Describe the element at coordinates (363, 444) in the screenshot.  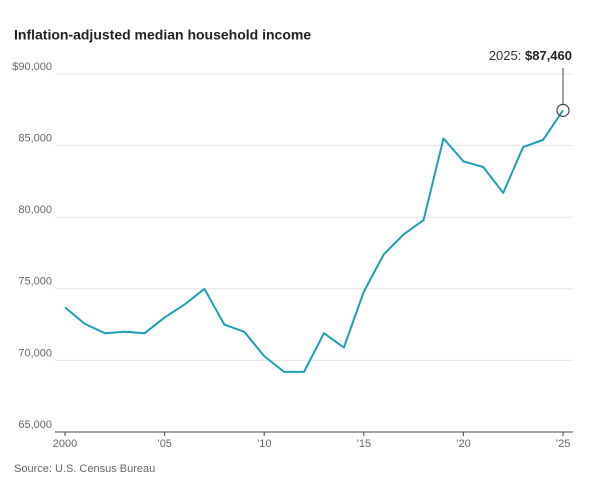
I see `x-tick-label: ’15` at that location.